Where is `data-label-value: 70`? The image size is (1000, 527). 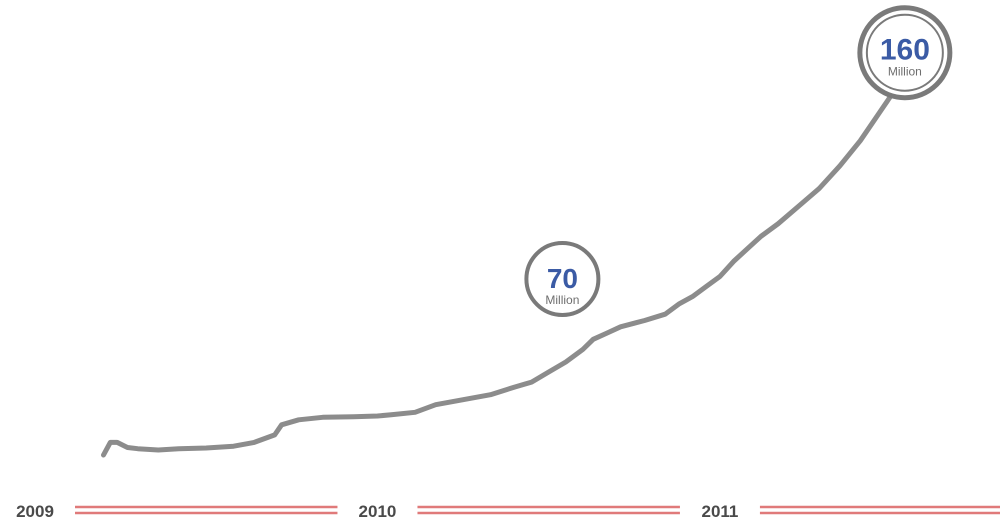 data-label-value: 70 is located at coordinates (562, 278).